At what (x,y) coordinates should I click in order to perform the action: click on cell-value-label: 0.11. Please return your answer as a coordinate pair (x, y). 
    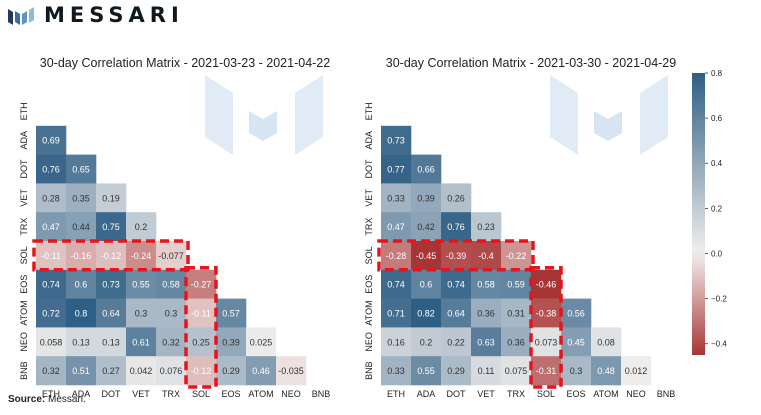
    Looking at the image, I should click on (486, 371).